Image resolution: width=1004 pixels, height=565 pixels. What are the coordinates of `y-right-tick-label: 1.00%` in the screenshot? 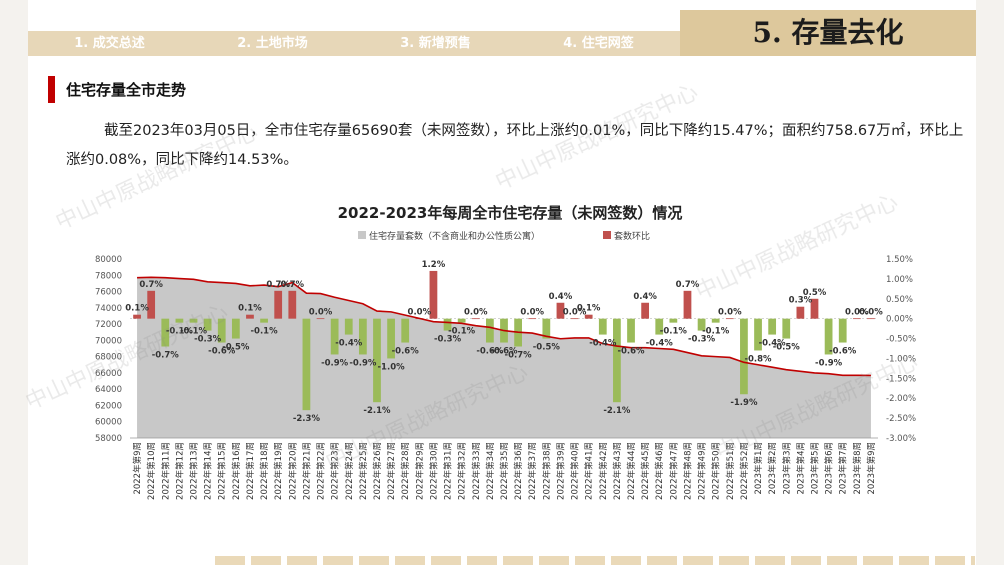 It's located at (899, 280).